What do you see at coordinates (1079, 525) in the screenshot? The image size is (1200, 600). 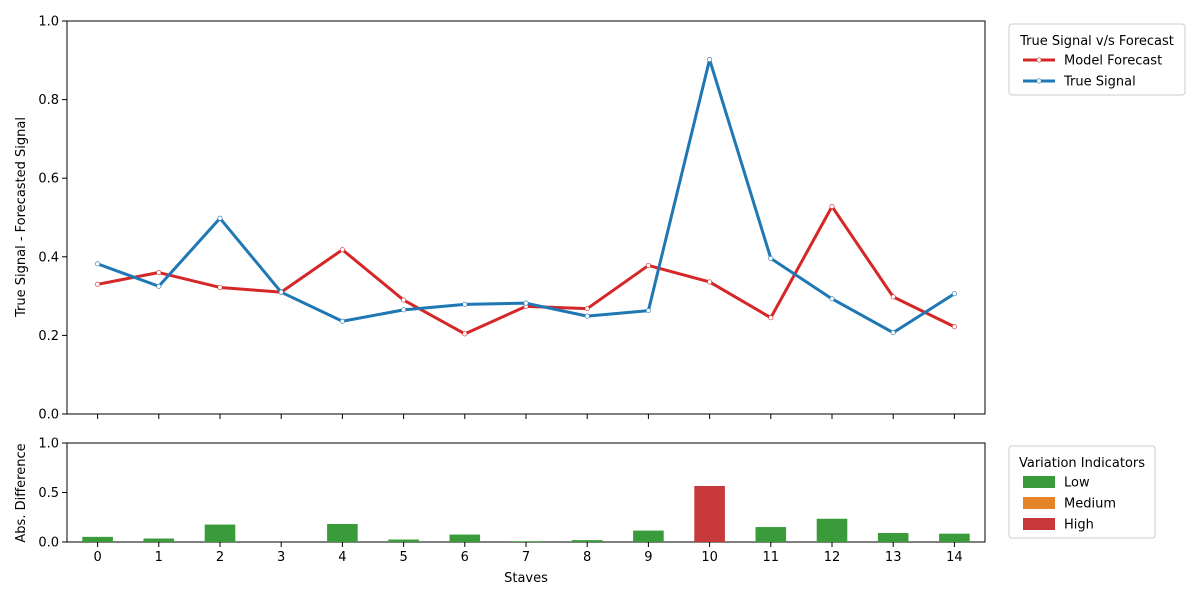 I see `legend-label: High` at bounding box center [1079, 525].